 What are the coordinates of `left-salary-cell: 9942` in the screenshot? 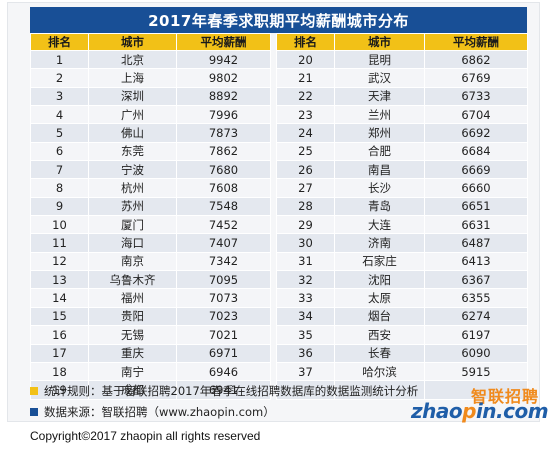 It's located at (223, 59).